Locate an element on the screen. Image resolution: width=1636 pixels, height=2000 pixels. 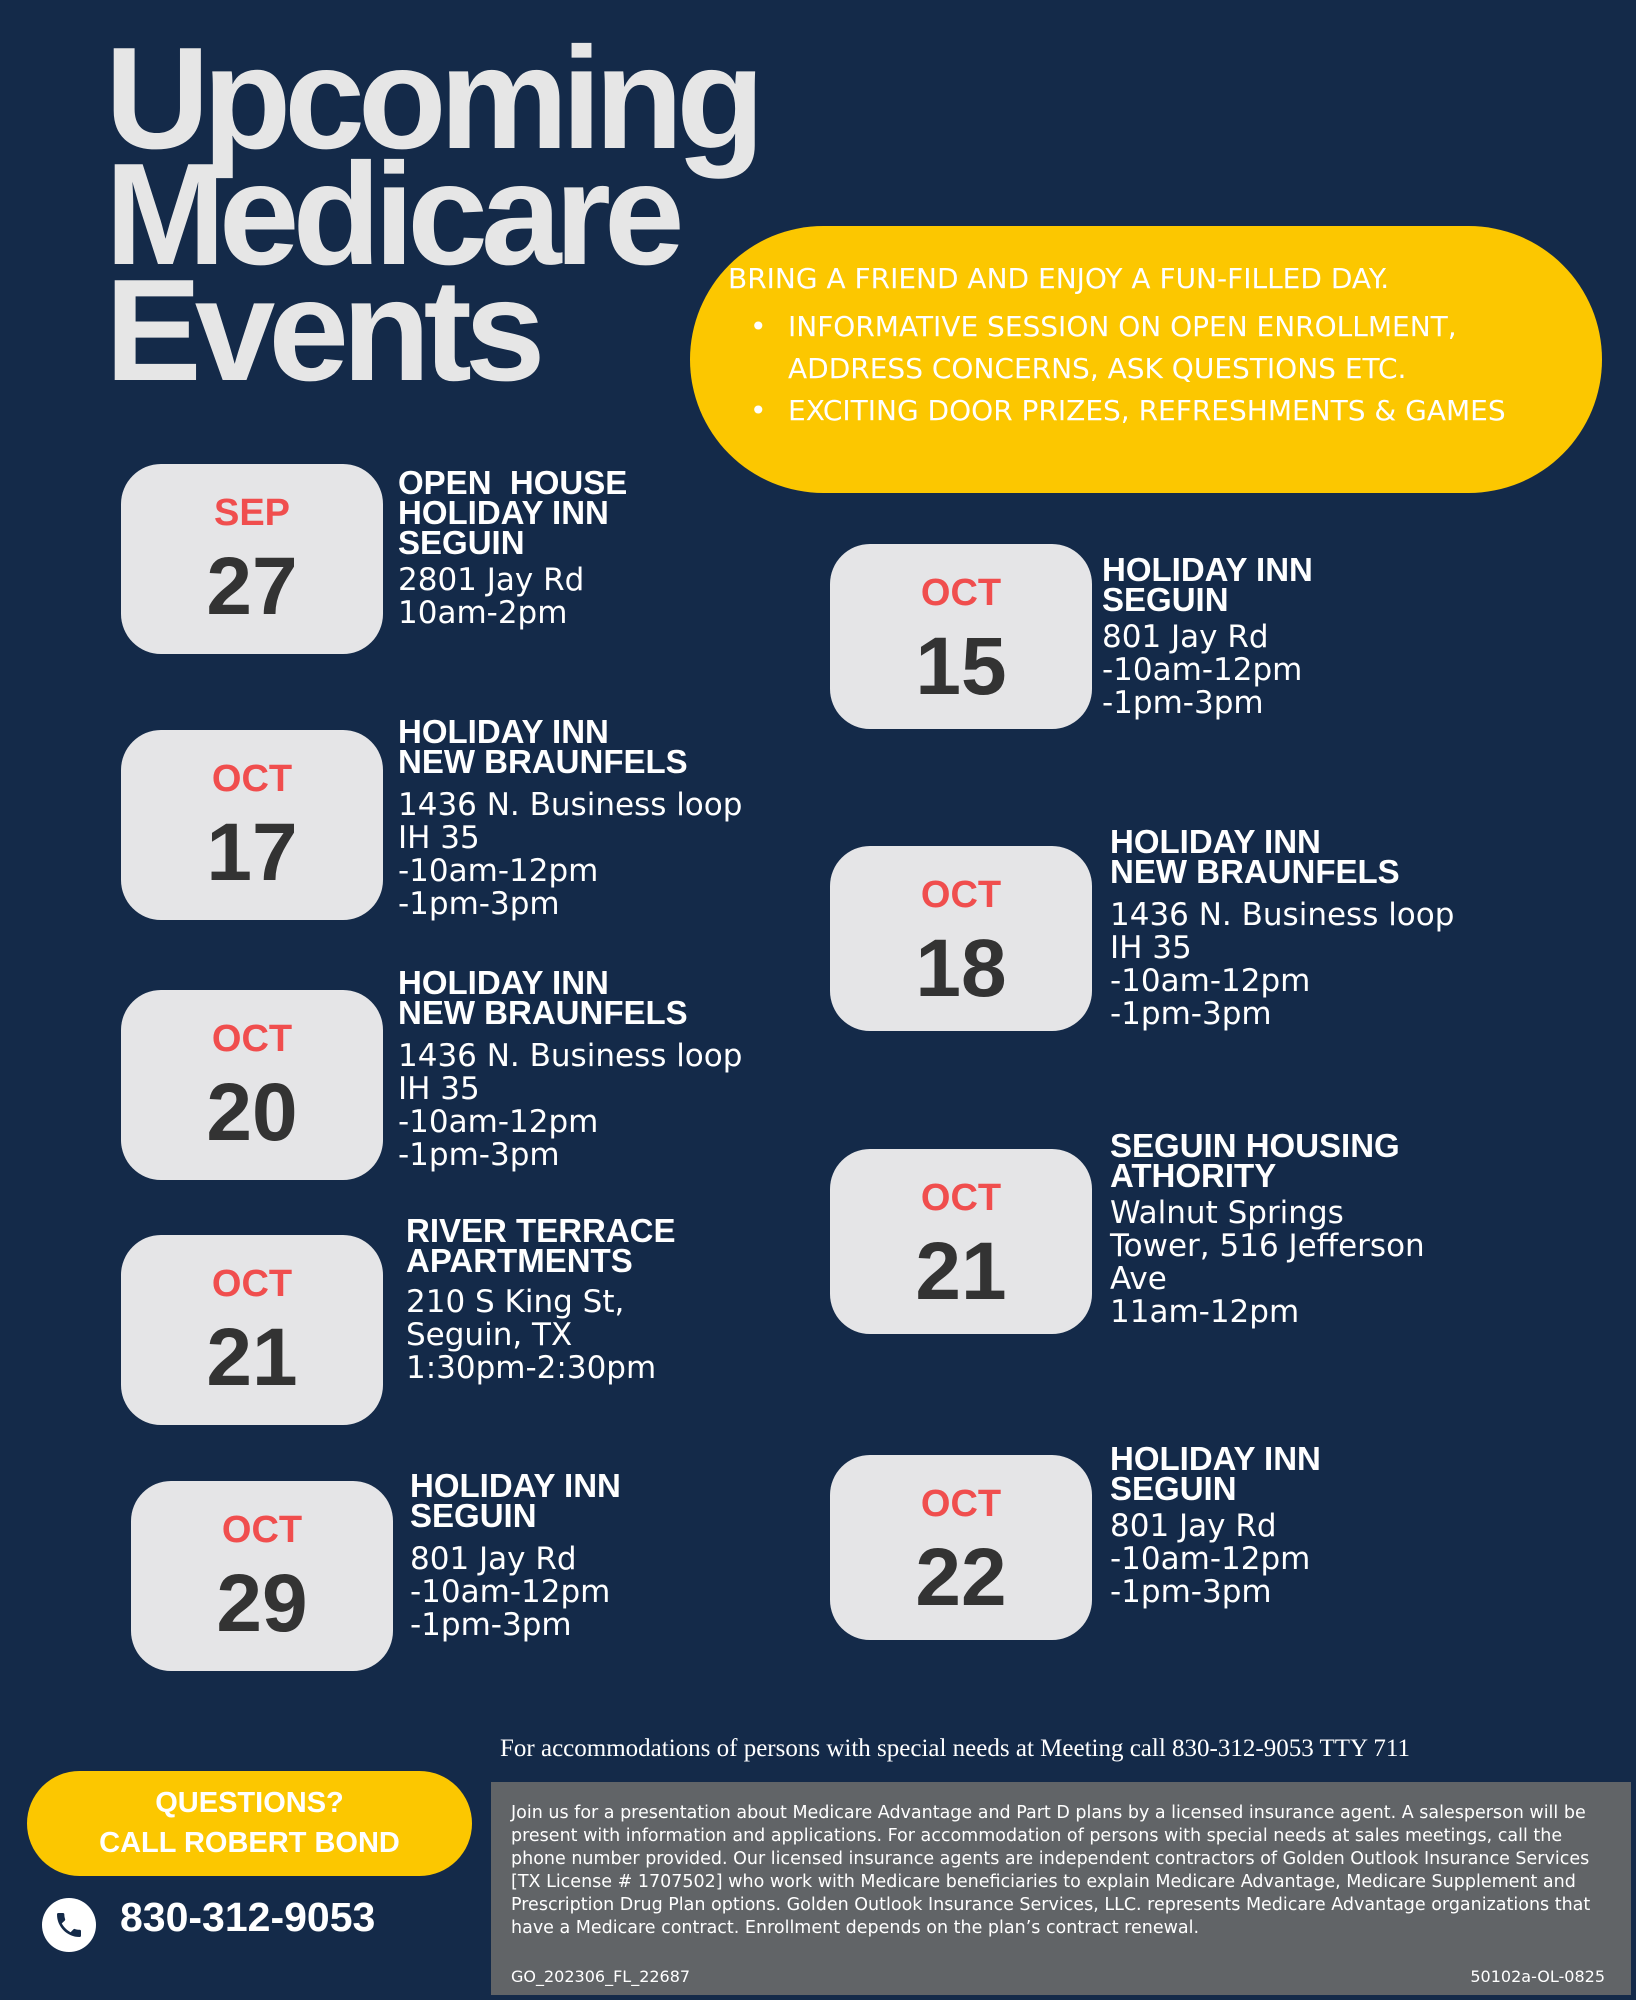
date-card: OCT 18 is located at coordinates (961, 938).